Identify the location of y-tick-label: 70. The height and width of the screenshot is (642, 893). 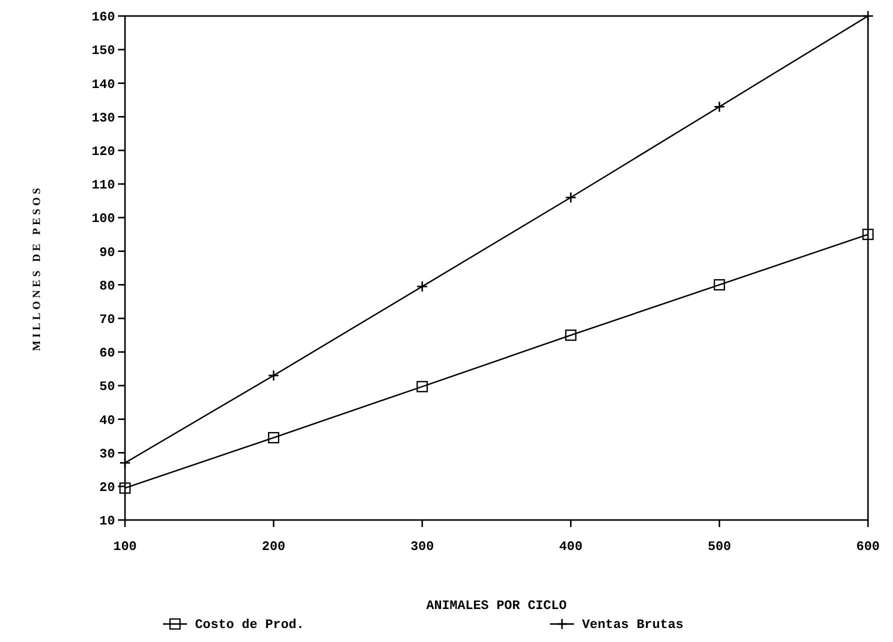
(107, 319).